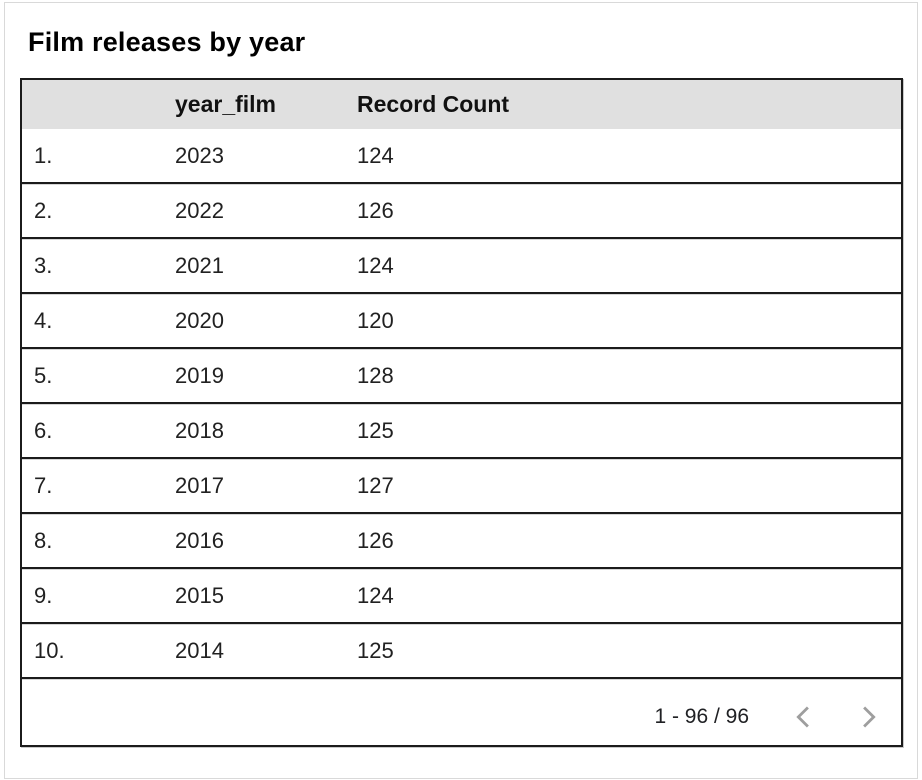  I want to click on year-film-cell: 2022, so click(199, 210).